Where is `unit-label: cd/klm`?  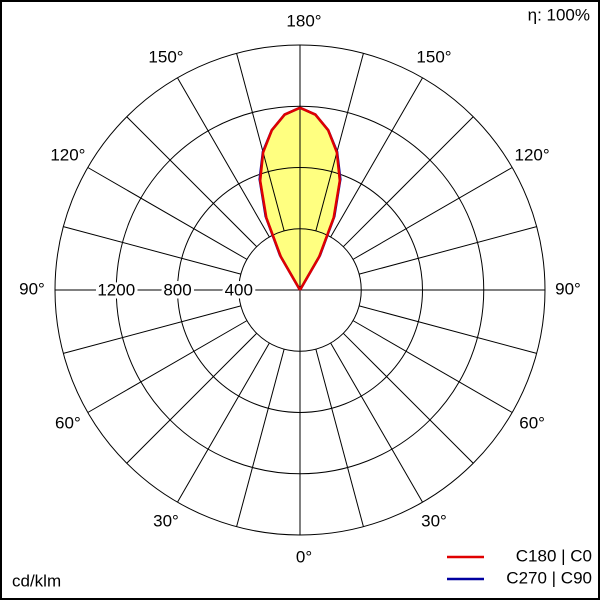 unit-label: cd/klm is located at coordinates (36, 580).